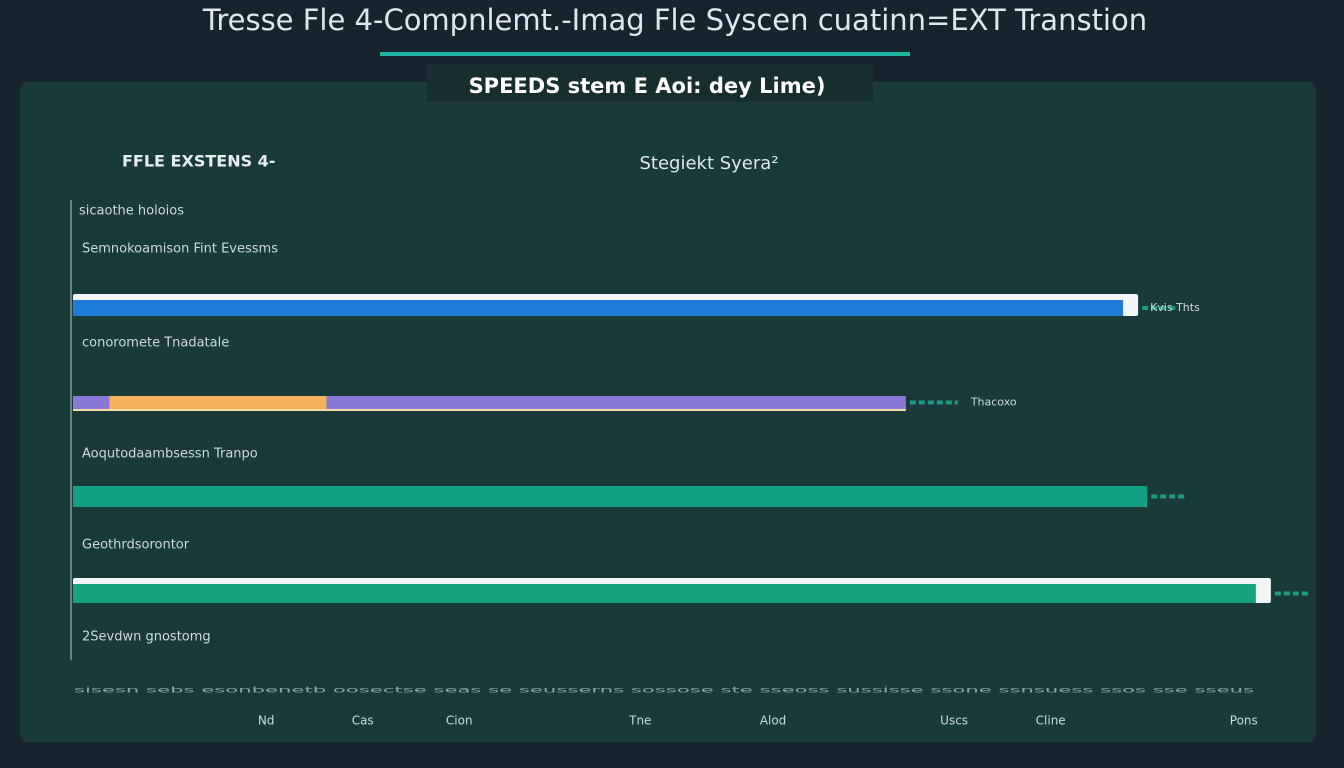 The height and width of the screenshot is (768, 1344). What do you see at coordinates (459, 721) in the screenshot?
I see `x-tick-label: Cion` at bounding box center [459, 721].